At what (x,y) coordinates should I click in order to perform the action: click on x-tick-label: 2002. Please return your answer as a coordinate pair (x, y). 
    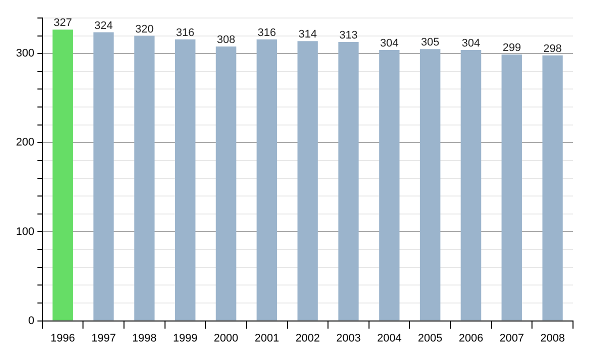
    Looking at the image, I should click on (307, 338).